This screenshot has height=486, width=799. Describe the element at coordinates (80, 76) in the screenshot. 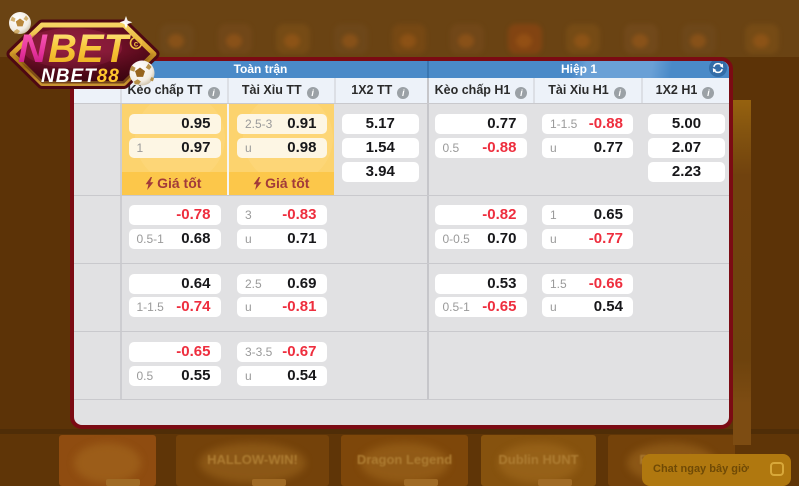

I see `svg-text: NBET88` at that location.